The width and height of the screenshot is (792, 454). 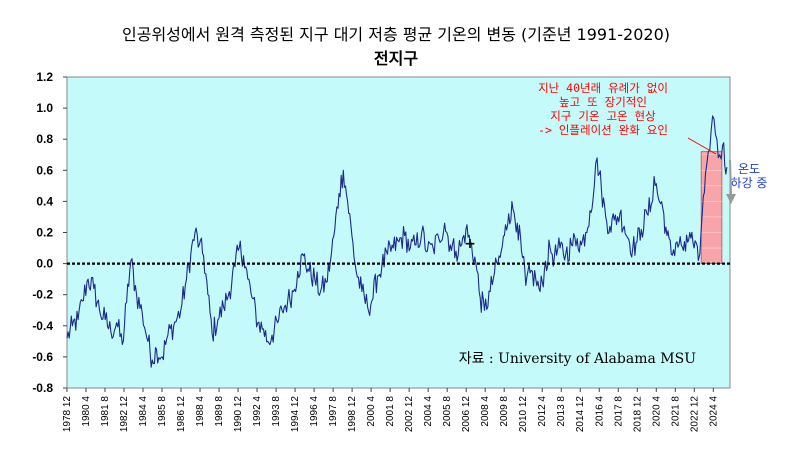 I want to click on note-pointer-line, so click(x=702, y=146).